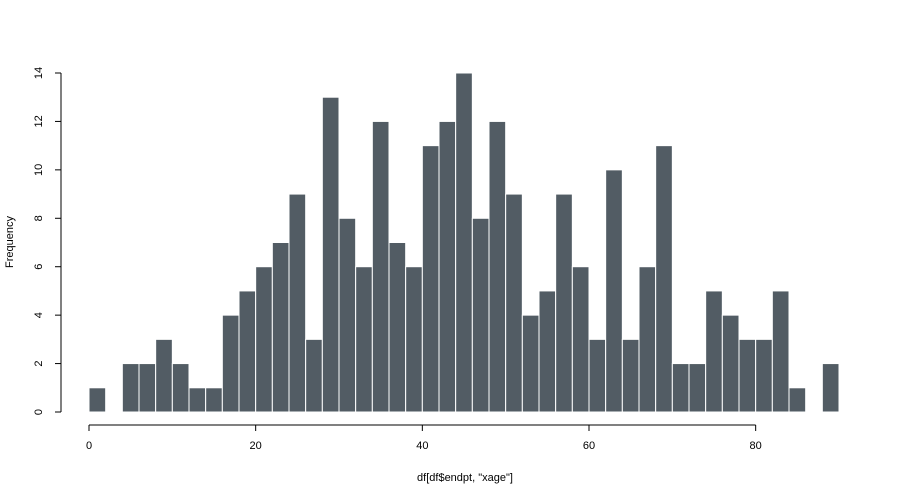 The height and width of the screenshot is (500, 900). What do you see at coordinates (756, 446) in the screenshot?
I see `x-tick-label: 80` at bounding box center [756, 446].